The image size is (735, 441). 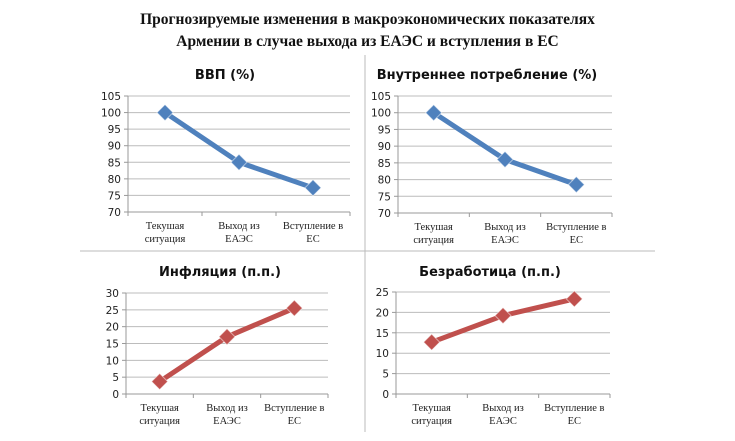 I want to click on chart-title: ВВП (%), so click(x=225, y=75).